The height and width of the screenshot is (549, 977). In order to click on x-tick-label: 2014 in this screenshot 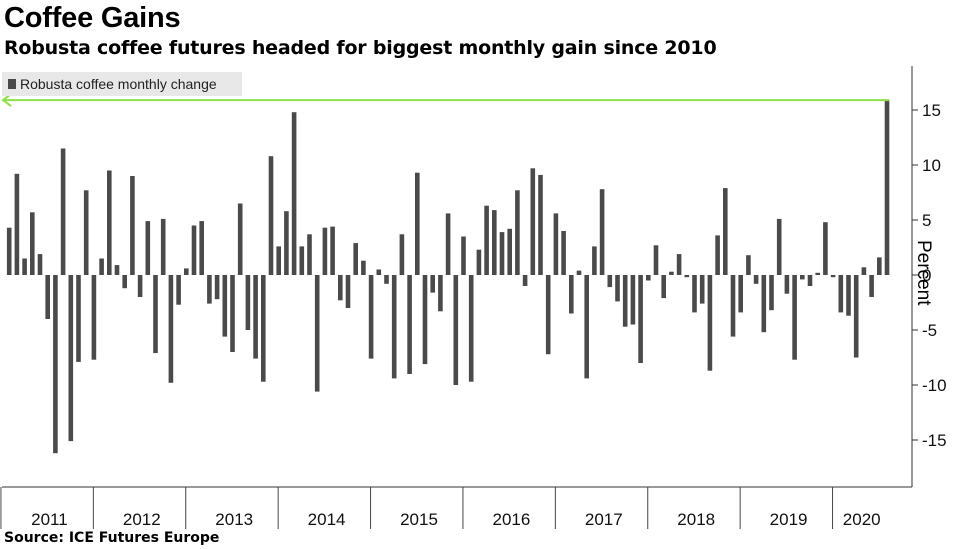, I will do `click(327, 519)`.